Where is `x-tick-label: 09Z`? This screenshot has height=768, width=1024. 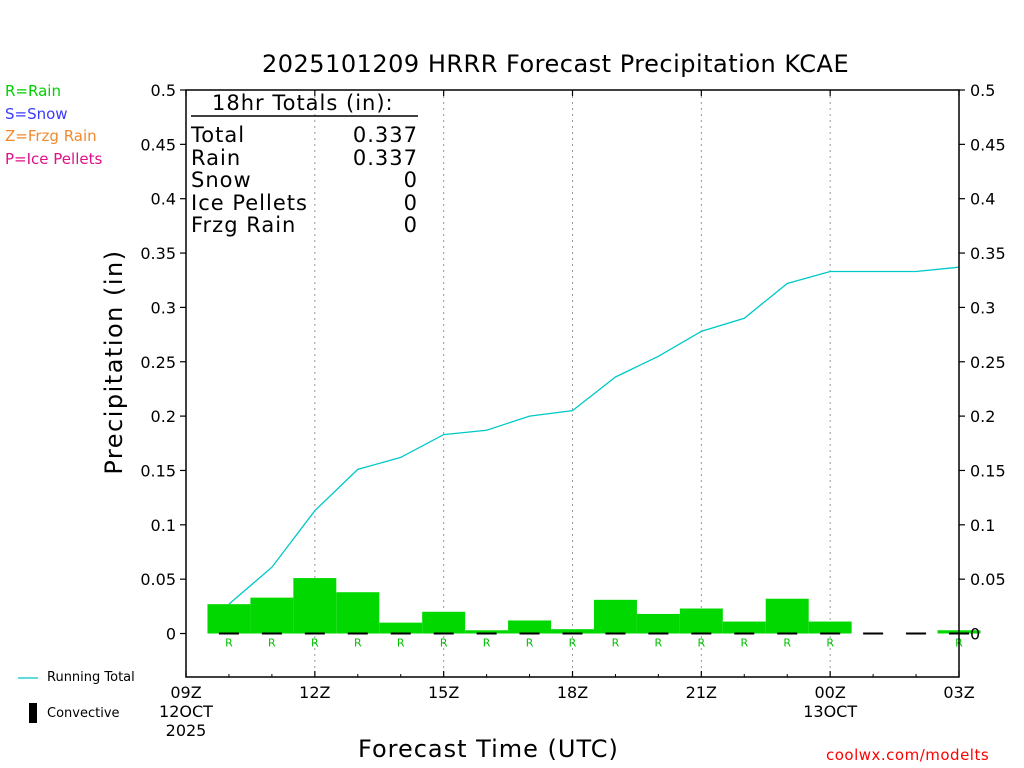 x-tick-label: 09Z is located at coordinates (185, 692).